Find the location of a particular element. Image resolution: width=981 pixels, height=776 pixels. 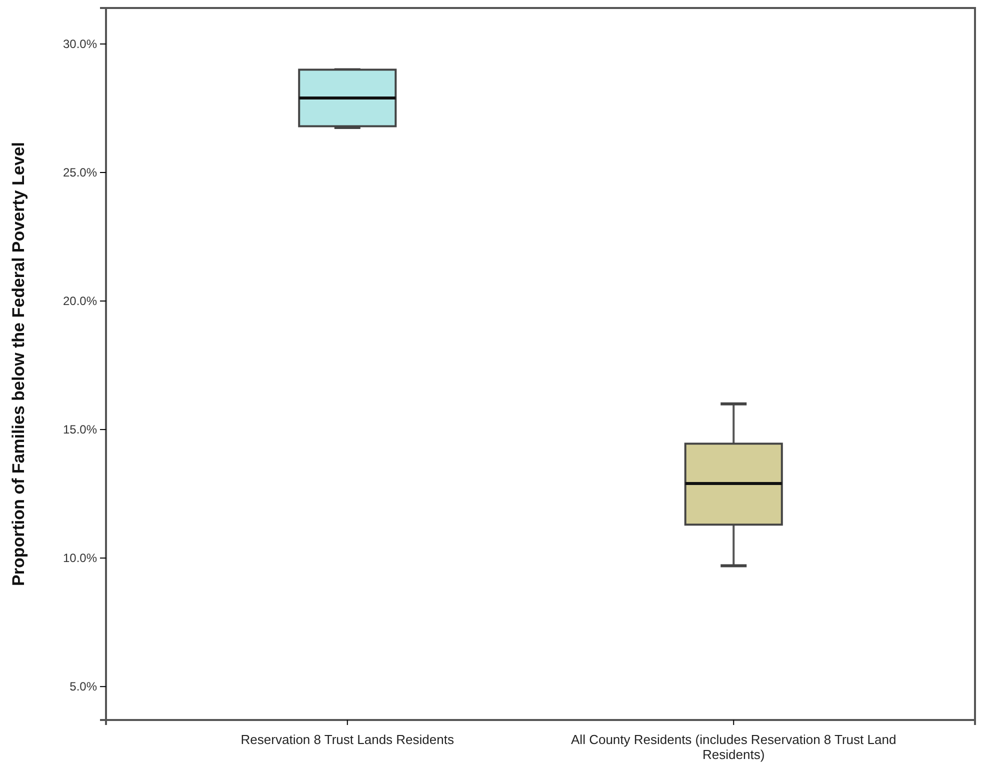

y-tick-label: 5.0% is located at coordinates (84, 686).